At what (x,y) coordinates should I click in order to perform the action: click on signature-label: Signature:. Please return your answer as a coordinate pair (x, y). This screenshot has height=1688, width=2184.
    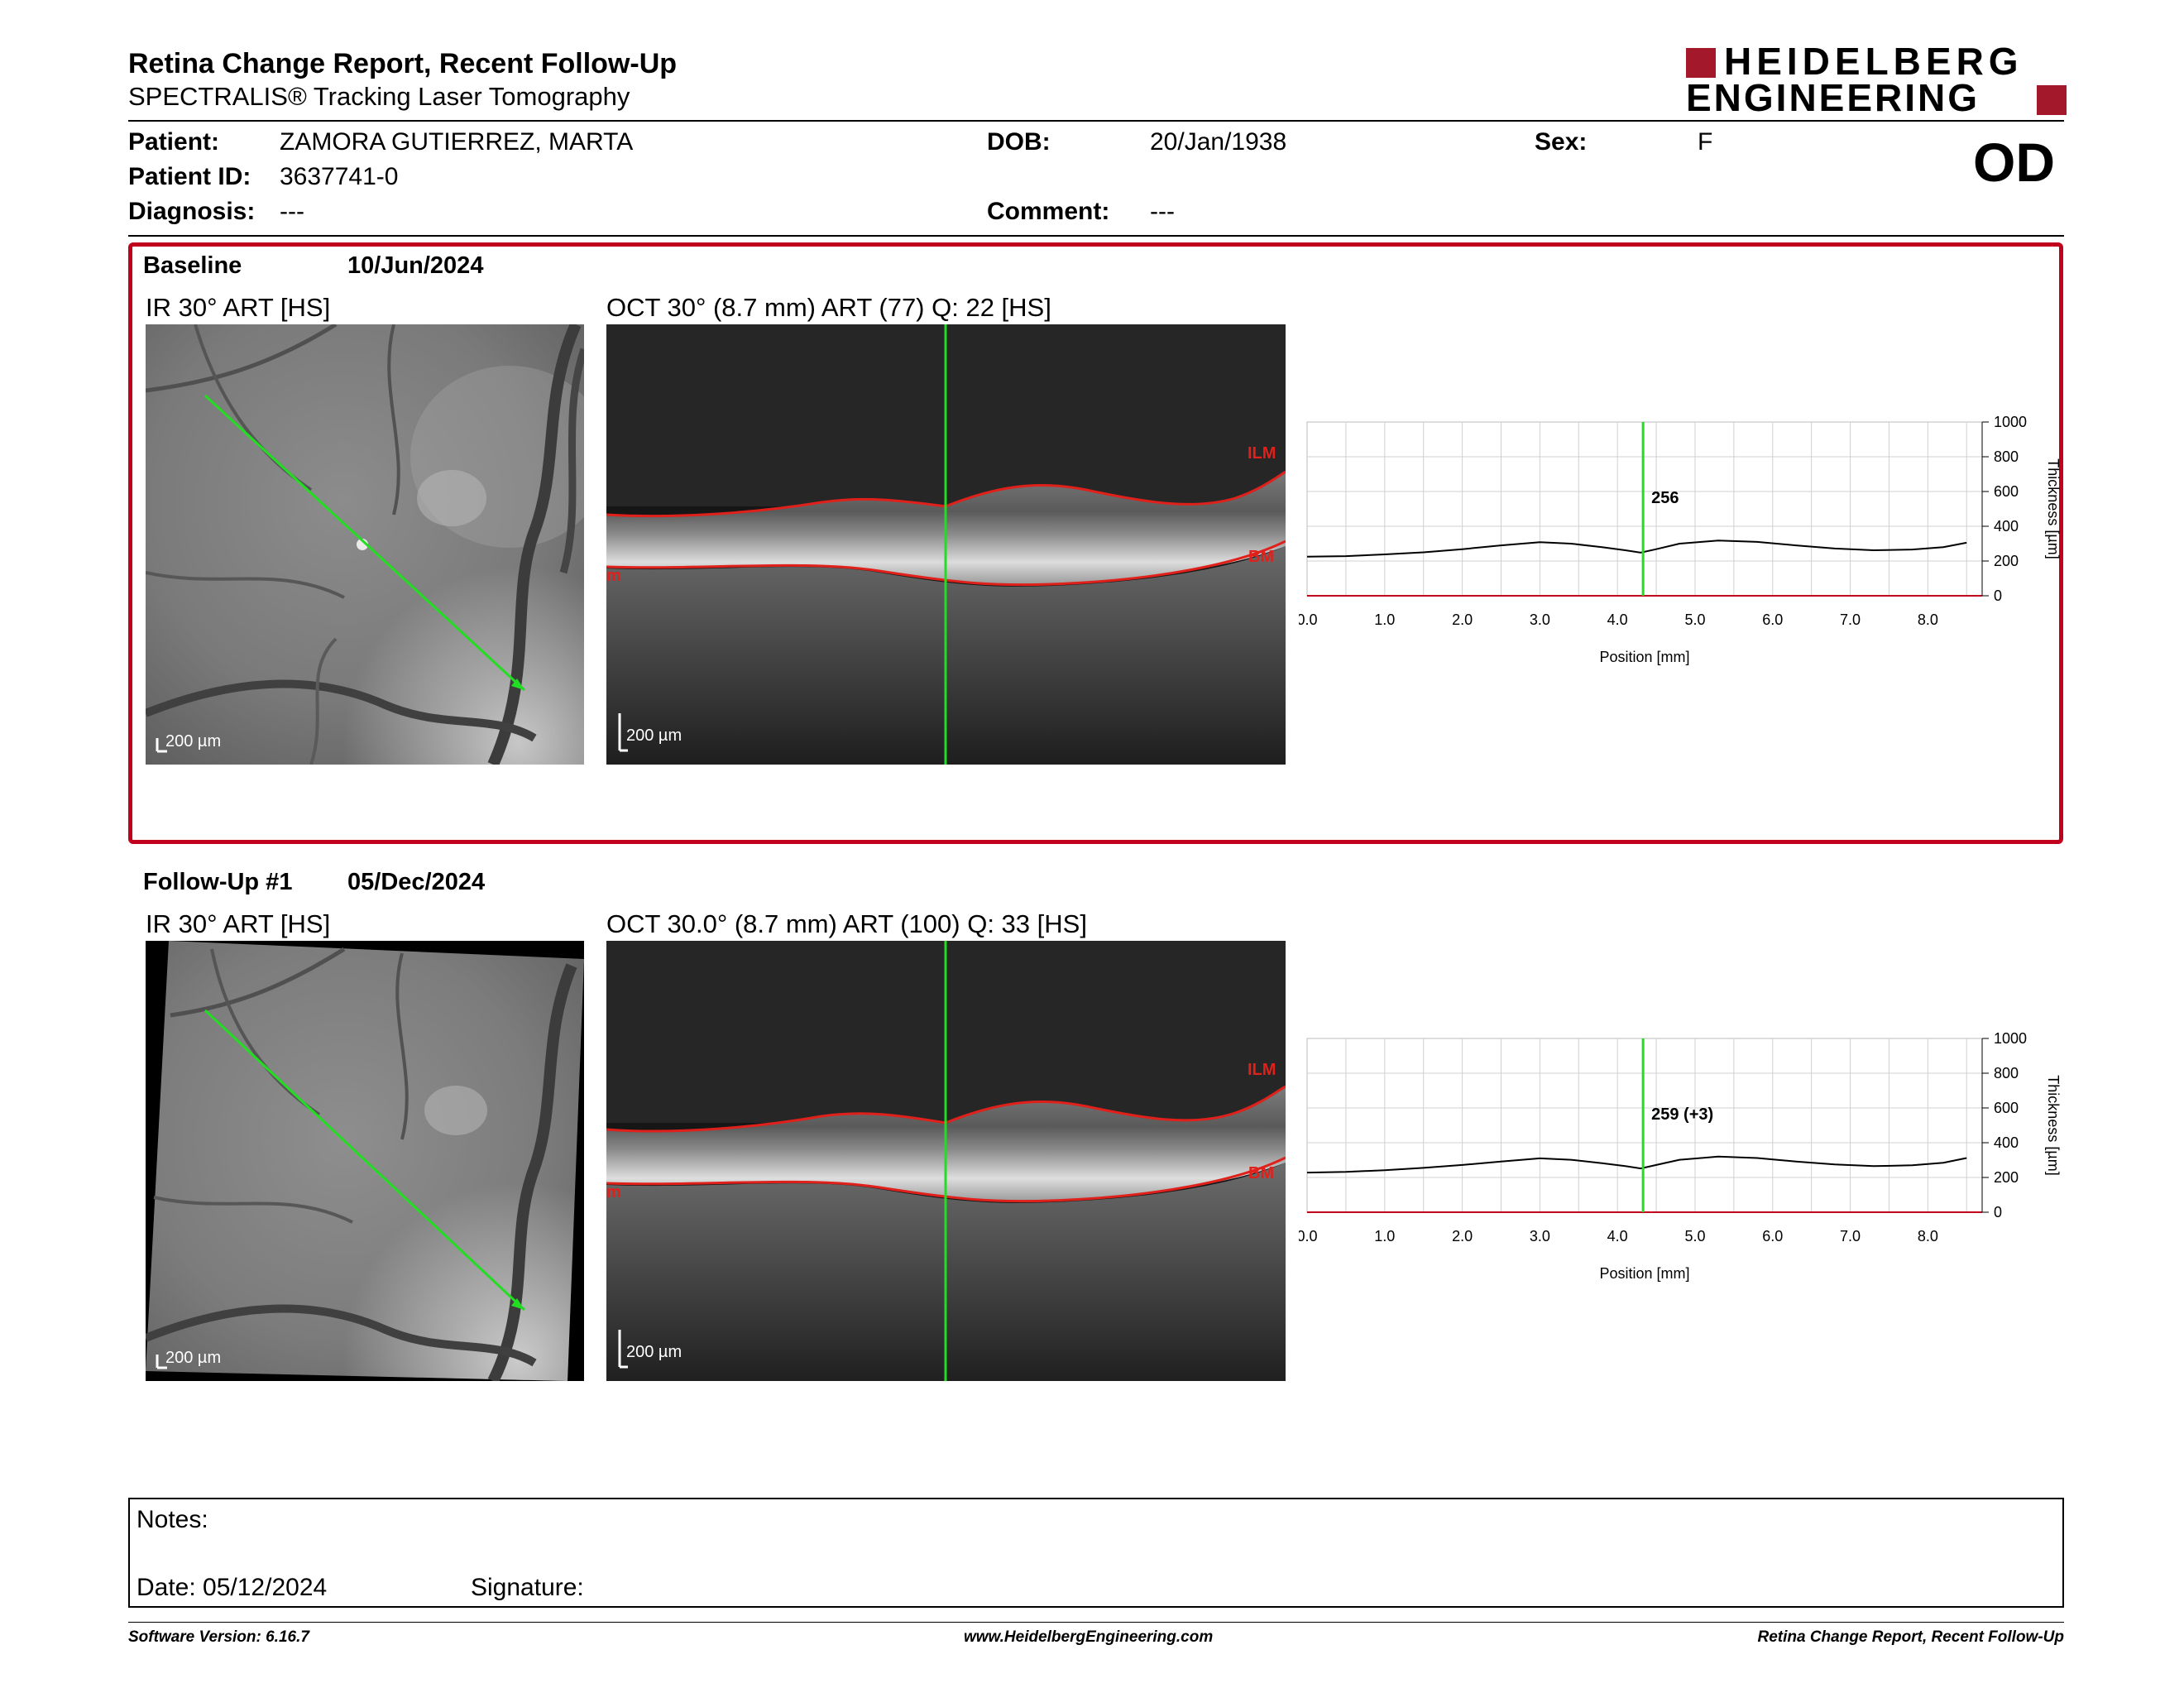
    Looking at the image, I should click on (527, 1587).